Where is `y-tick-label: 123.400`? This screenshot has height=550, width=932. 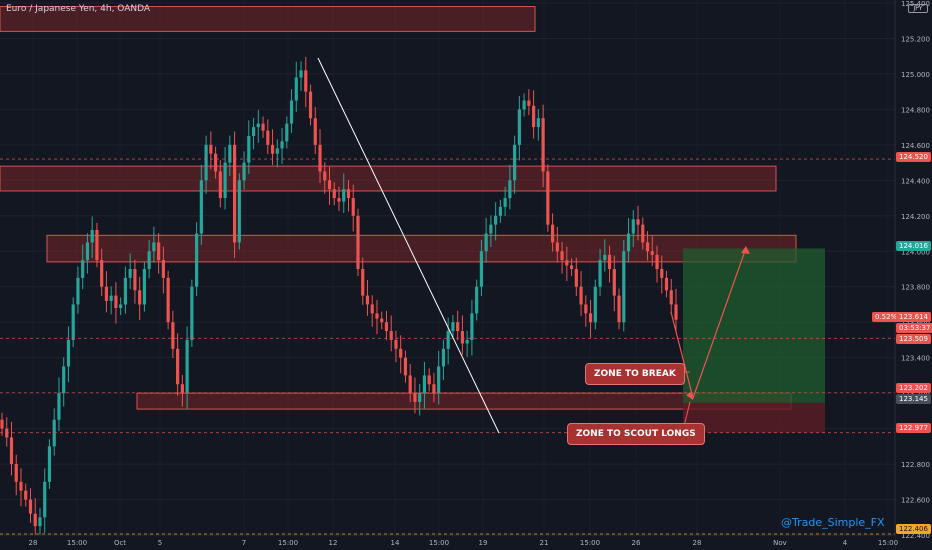 y-tick-label: 123.400 is located at coordinates (915, 359).